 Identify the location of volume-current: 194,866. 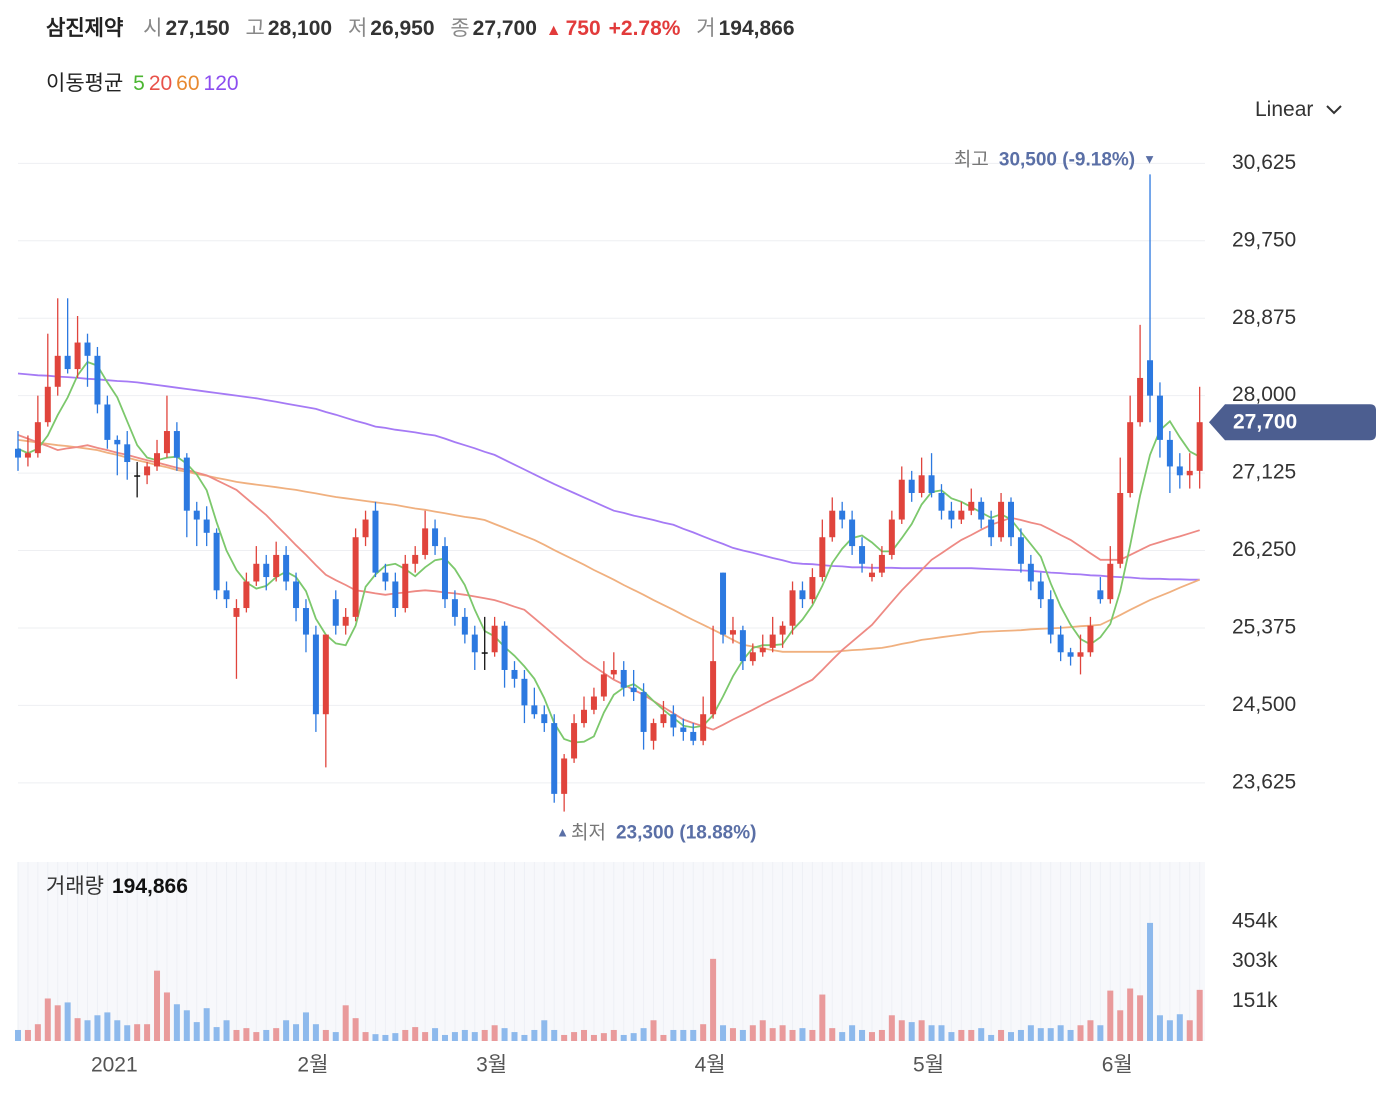
(150, 886).